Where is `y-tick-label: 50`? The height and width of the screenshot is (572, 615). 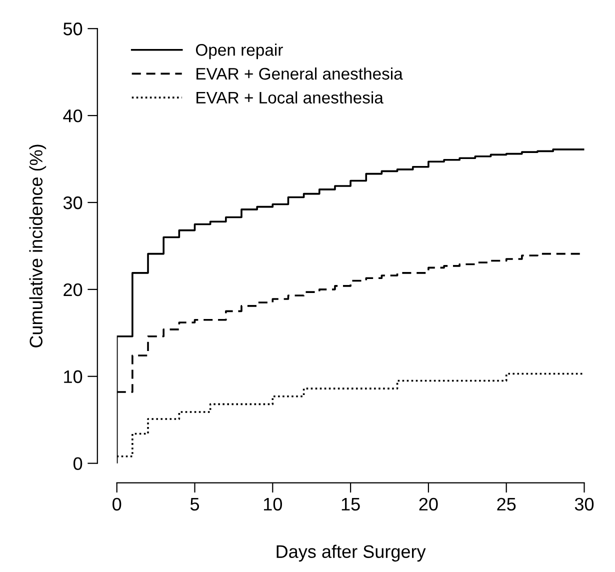 y-tick-label: 50 is located at coordinates (72, 29).